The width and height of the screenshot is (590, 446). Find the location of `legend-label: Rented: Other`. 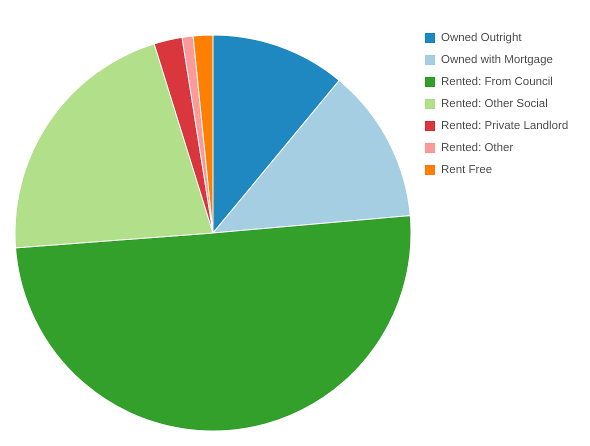

legend-label: Rented: Other is located at coordinates (477, 148).